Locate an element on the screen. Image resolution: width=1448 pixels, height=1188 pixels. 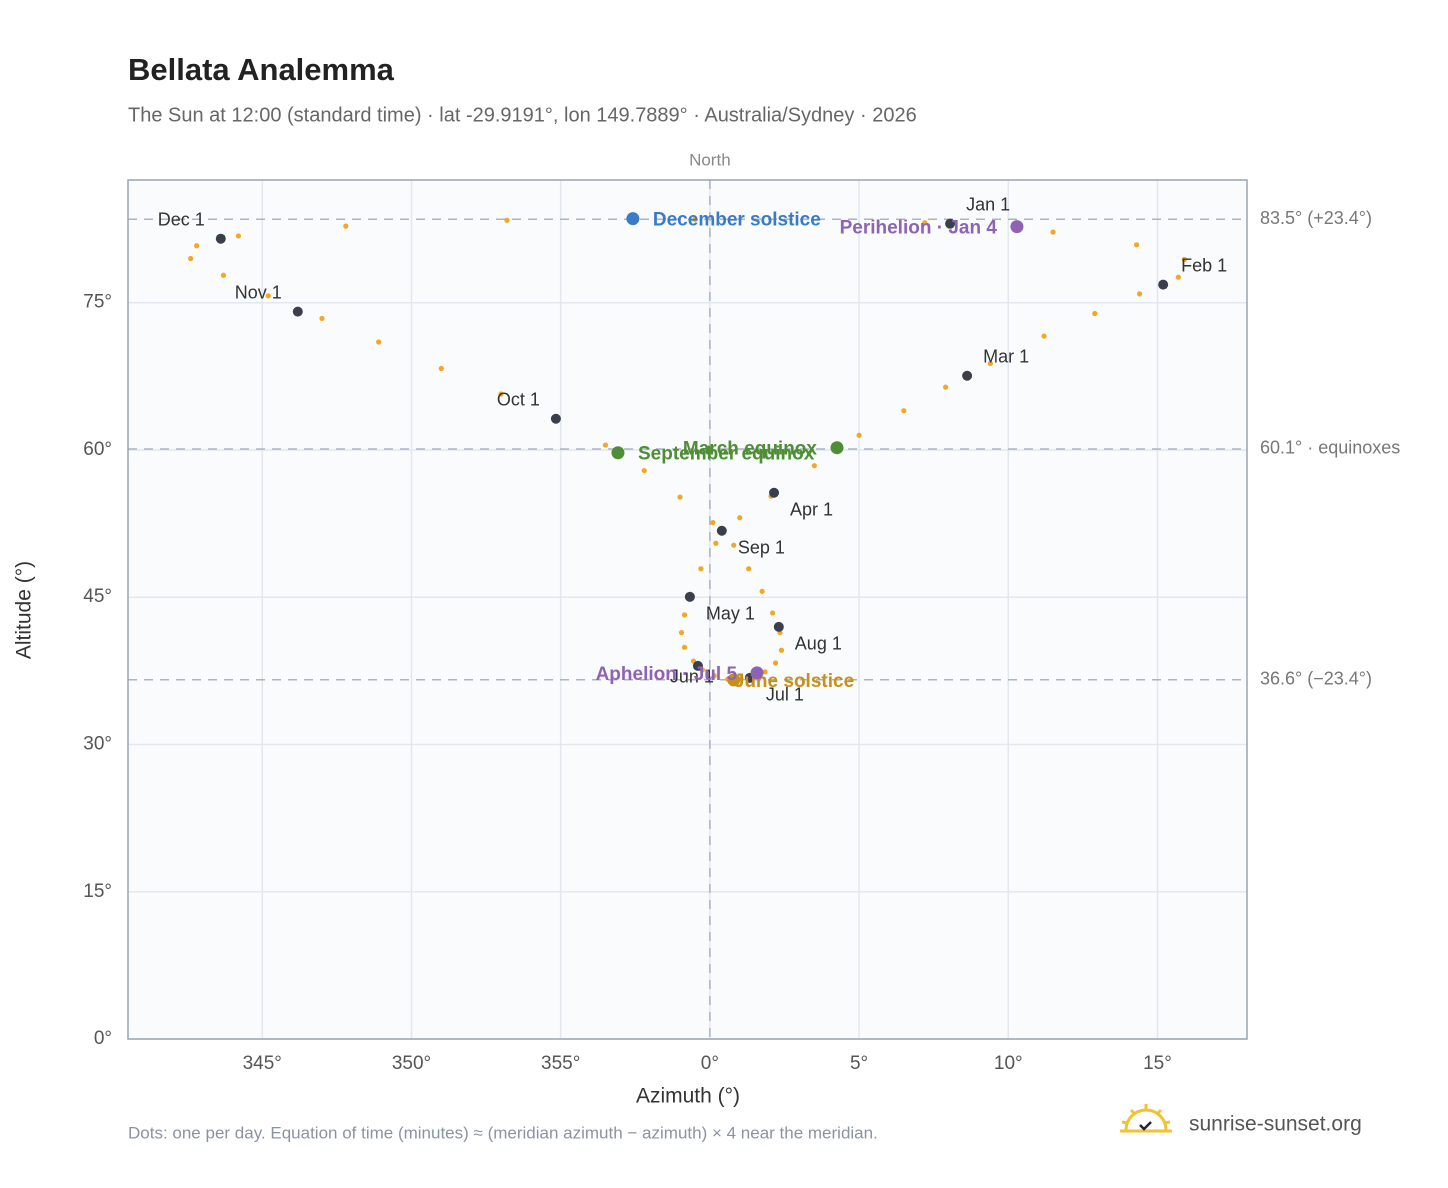
month-label: Feb 1 is located at coordinates (1204, 265).